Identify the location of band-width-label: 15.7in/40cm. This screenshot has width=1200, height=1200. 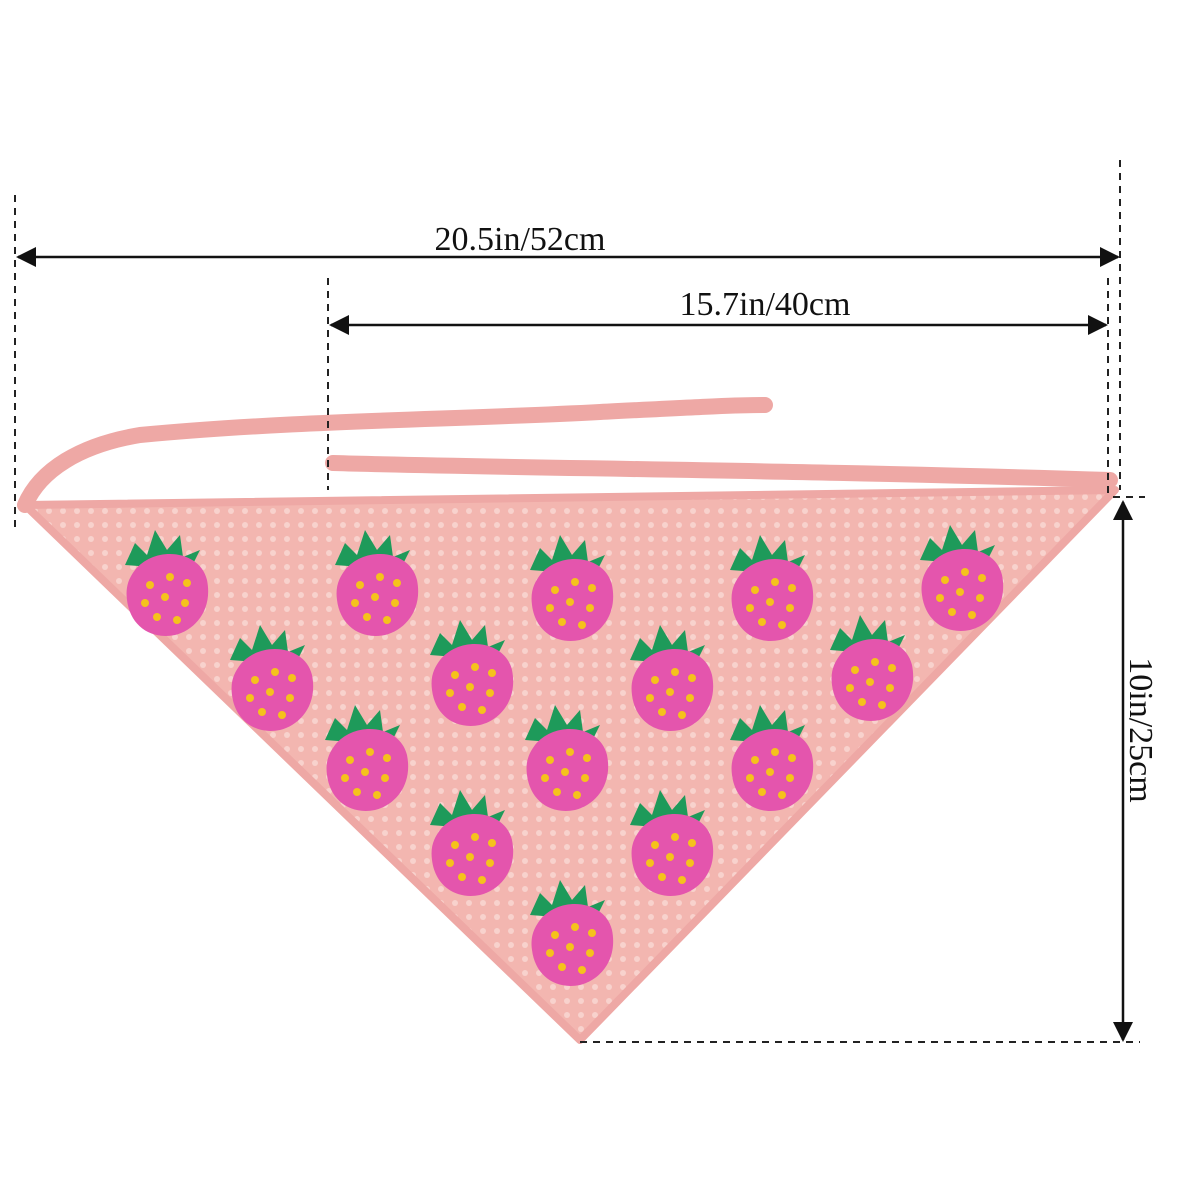
(765, 304).